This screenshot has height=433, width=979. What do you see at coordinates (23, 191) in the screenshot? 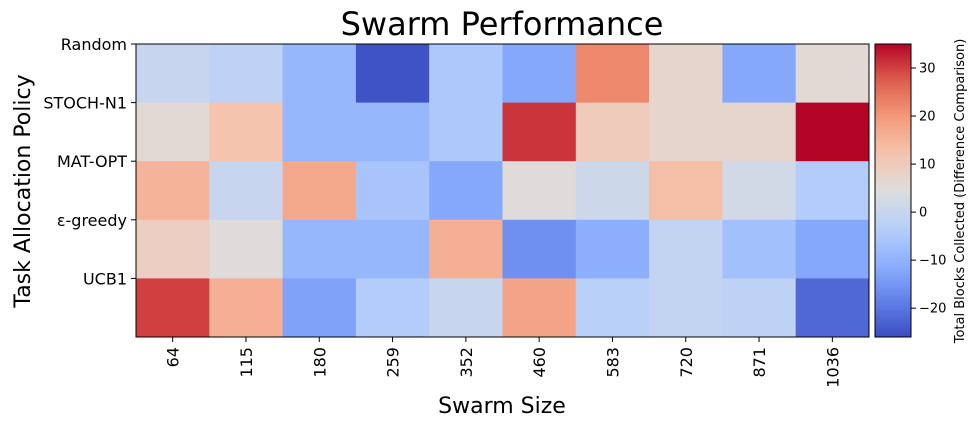
I see `y-axis-label: Task Allocation Policy` at bounding box center [23, 191].